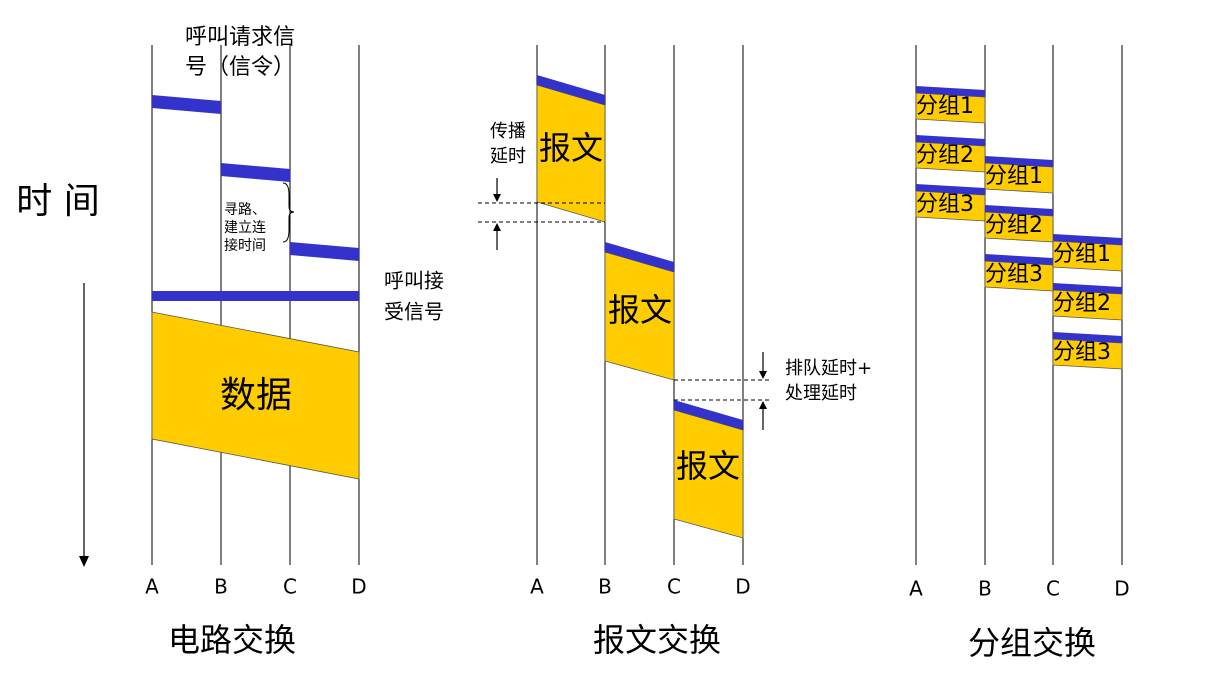 Image resolution: width=1211 pixels, height=687 pixels. I want to click on propagation-delay: 传播, so click(508, 131).